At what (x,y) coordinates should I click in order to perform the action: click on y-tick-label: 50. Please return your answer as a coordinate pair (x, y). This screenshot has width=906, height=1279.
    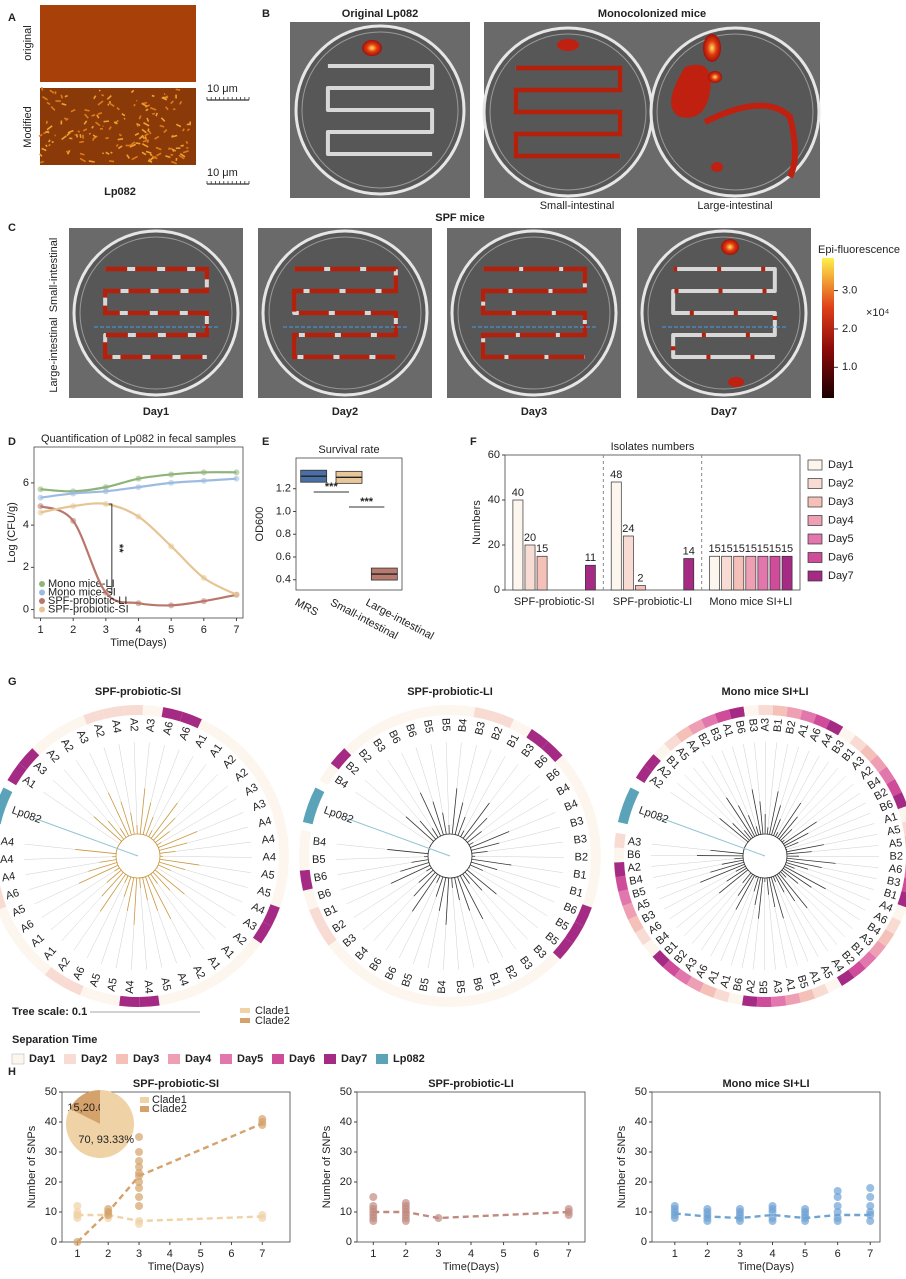
    Looking at the image, I should click on (346, 1092).